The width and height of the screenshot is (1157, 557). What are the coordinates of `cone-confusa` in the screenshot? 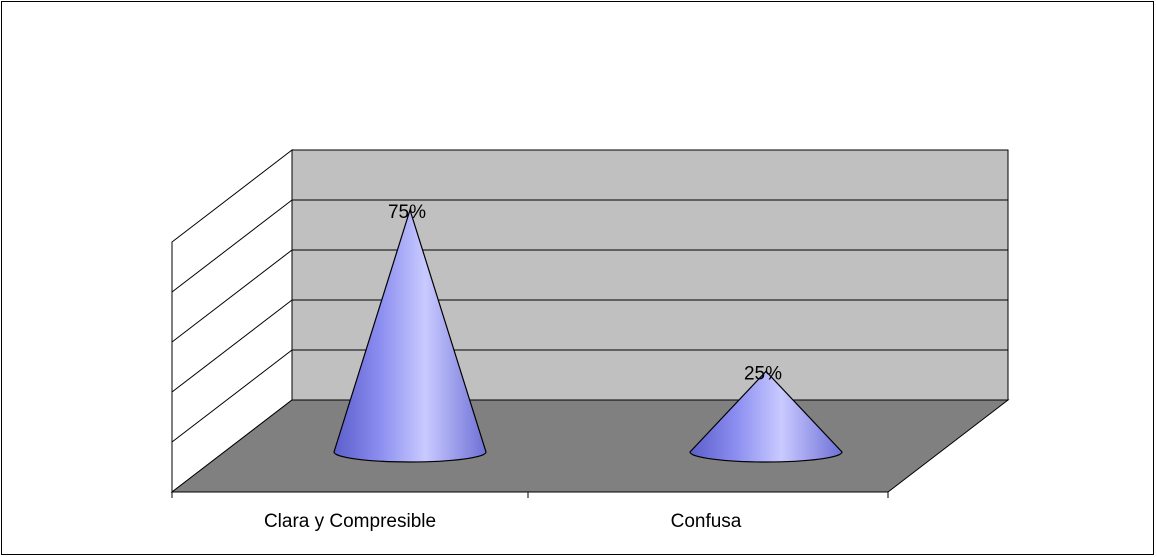 It's located at (766, 416).